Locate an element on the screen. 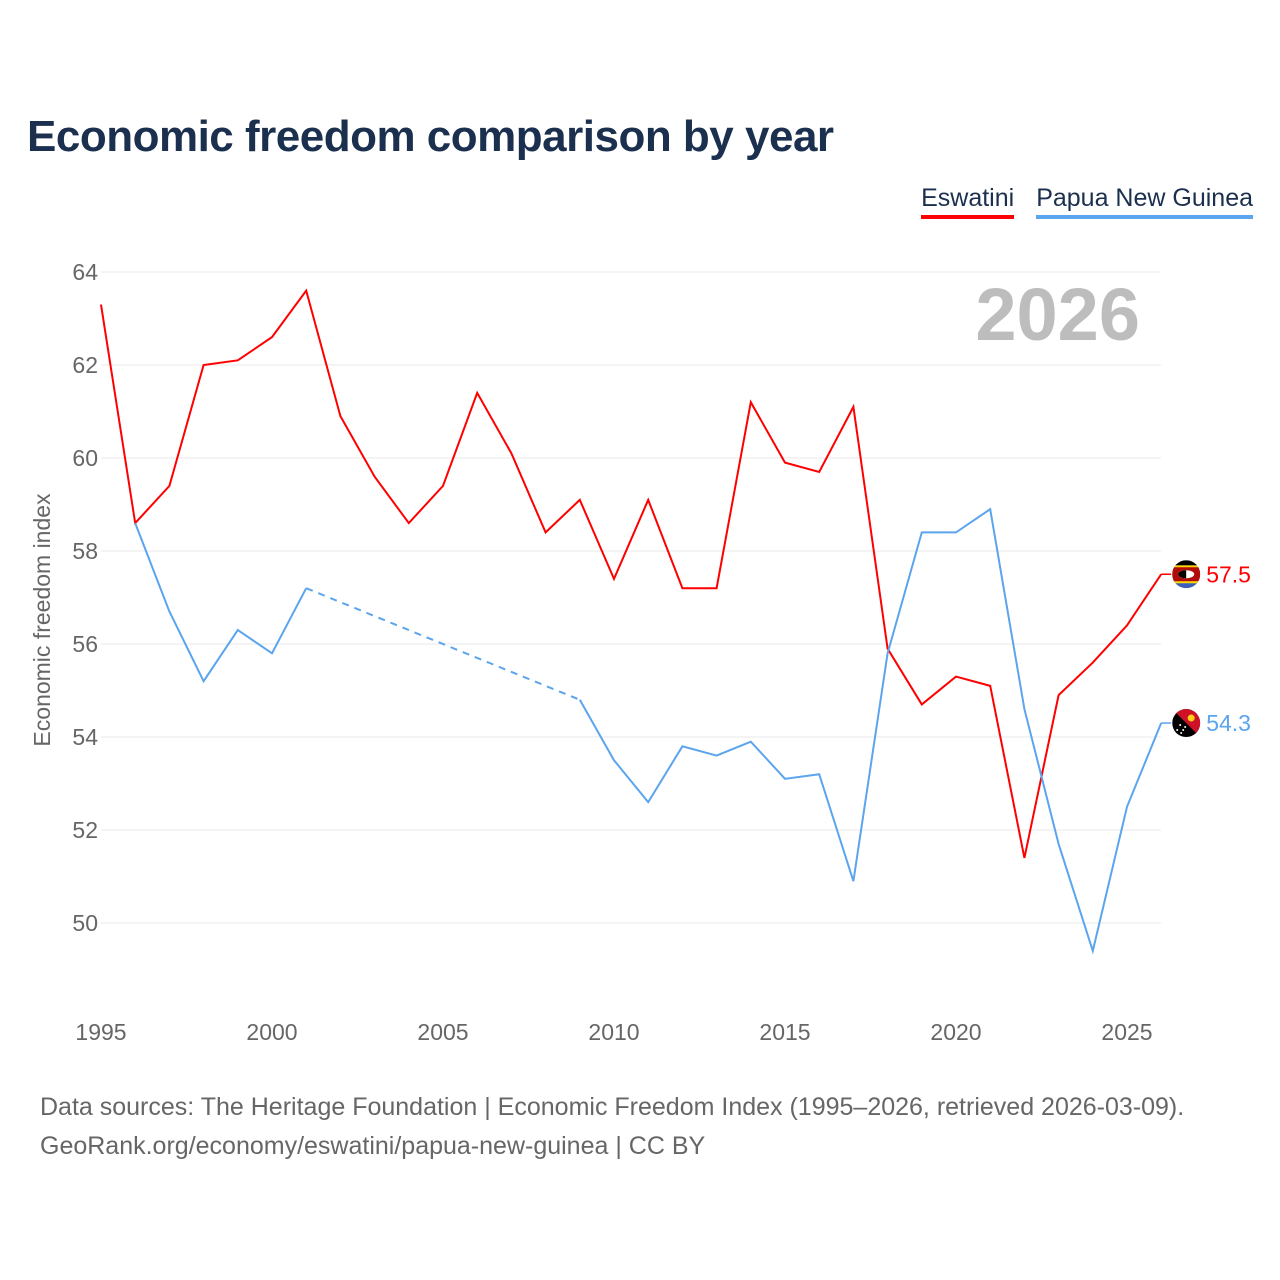 The image size is (1280, 1280). y-tick-label: 58 is located at coordinates (85, 551).